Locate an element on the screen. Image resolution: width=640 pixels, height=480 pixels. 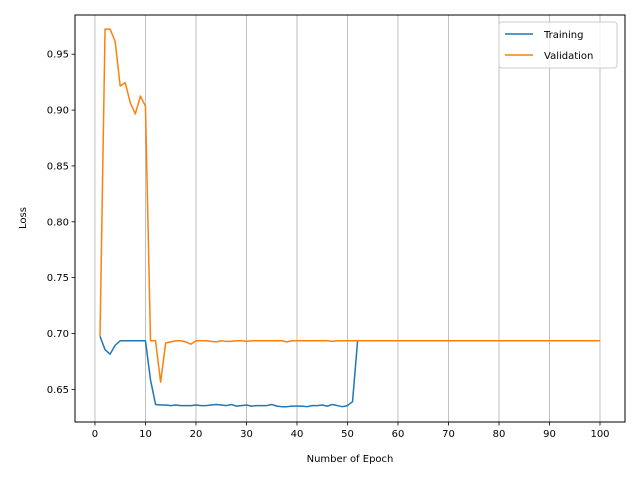
y-tick-label: 0.85 is located at coordinates (58, 166).